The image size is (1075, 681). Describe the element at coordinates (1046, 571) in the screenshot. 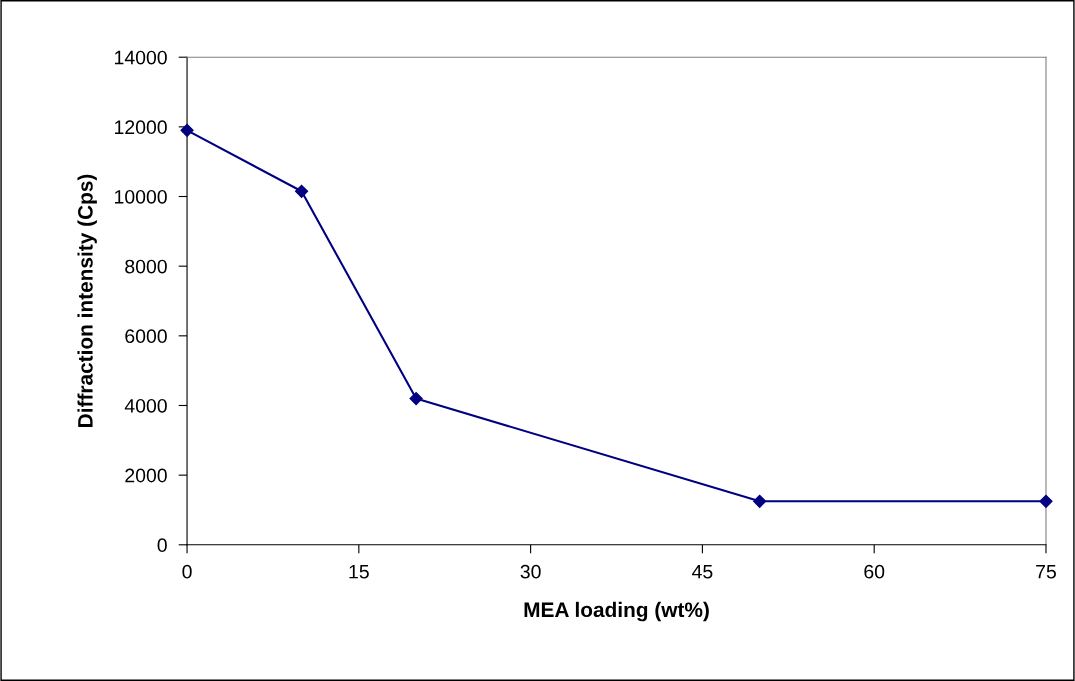

I see `x-tick-label: 75` at that location.